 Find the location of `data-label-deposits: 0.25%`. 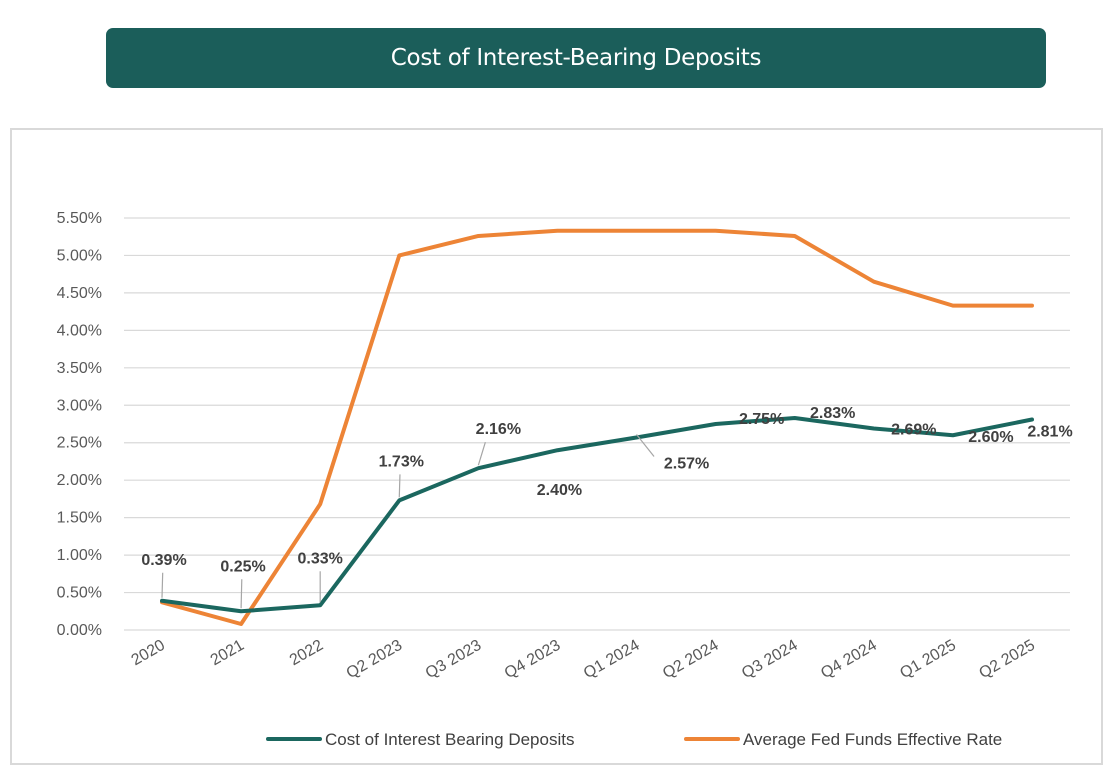

data-label-deposits: 0.25% is located at coordinates (242, 566).